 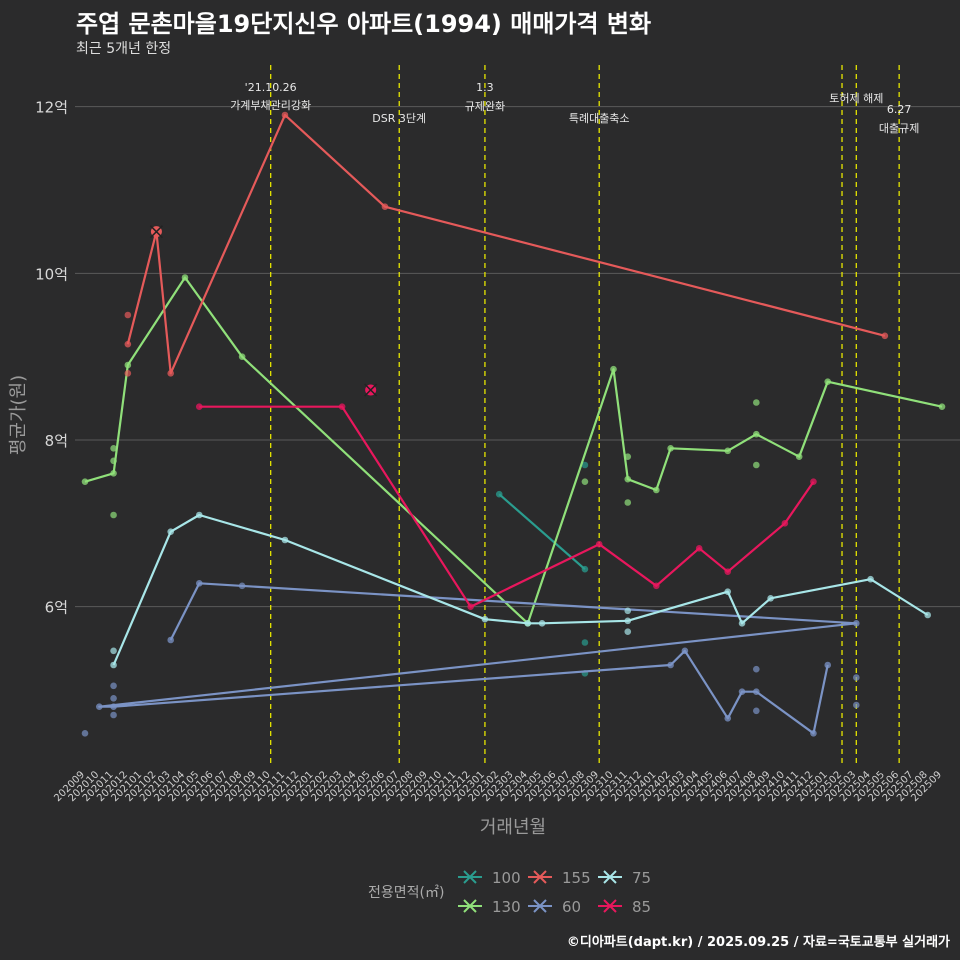 What do you see at coordinates (571, 907) in the screenshot?
I see `legend-label: 60` at bounding box center [571, 907].